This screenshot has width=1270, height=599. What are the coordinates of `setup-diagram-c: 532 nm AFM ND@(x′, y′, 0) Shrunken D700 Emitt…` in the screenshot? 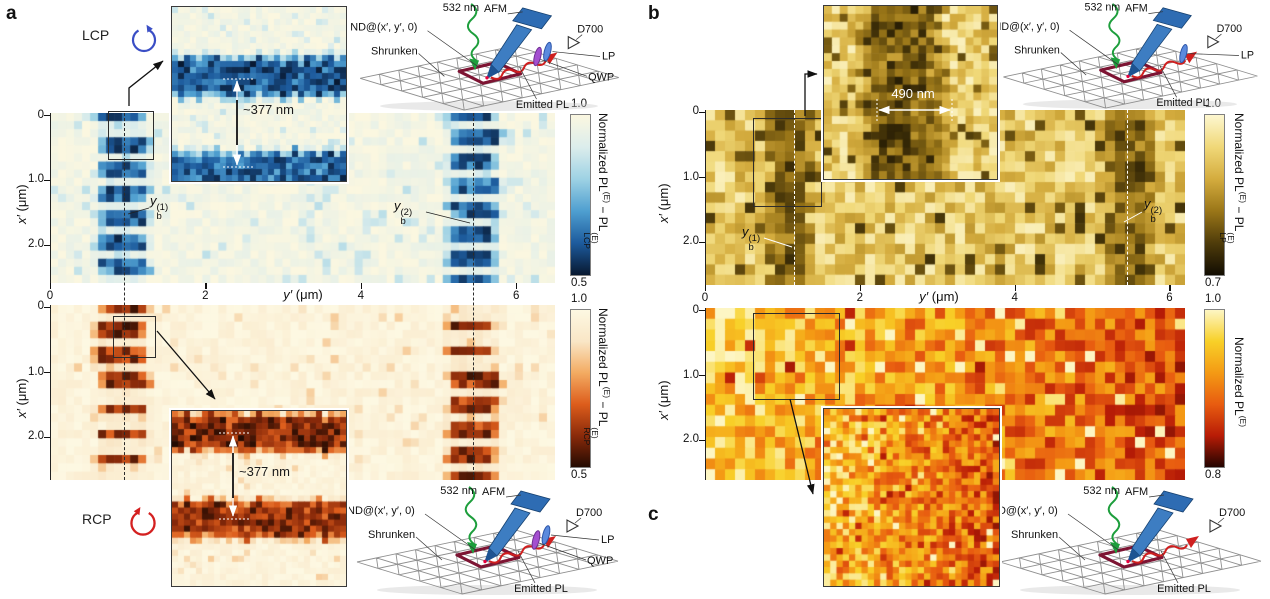 It's located at (1128, 539).